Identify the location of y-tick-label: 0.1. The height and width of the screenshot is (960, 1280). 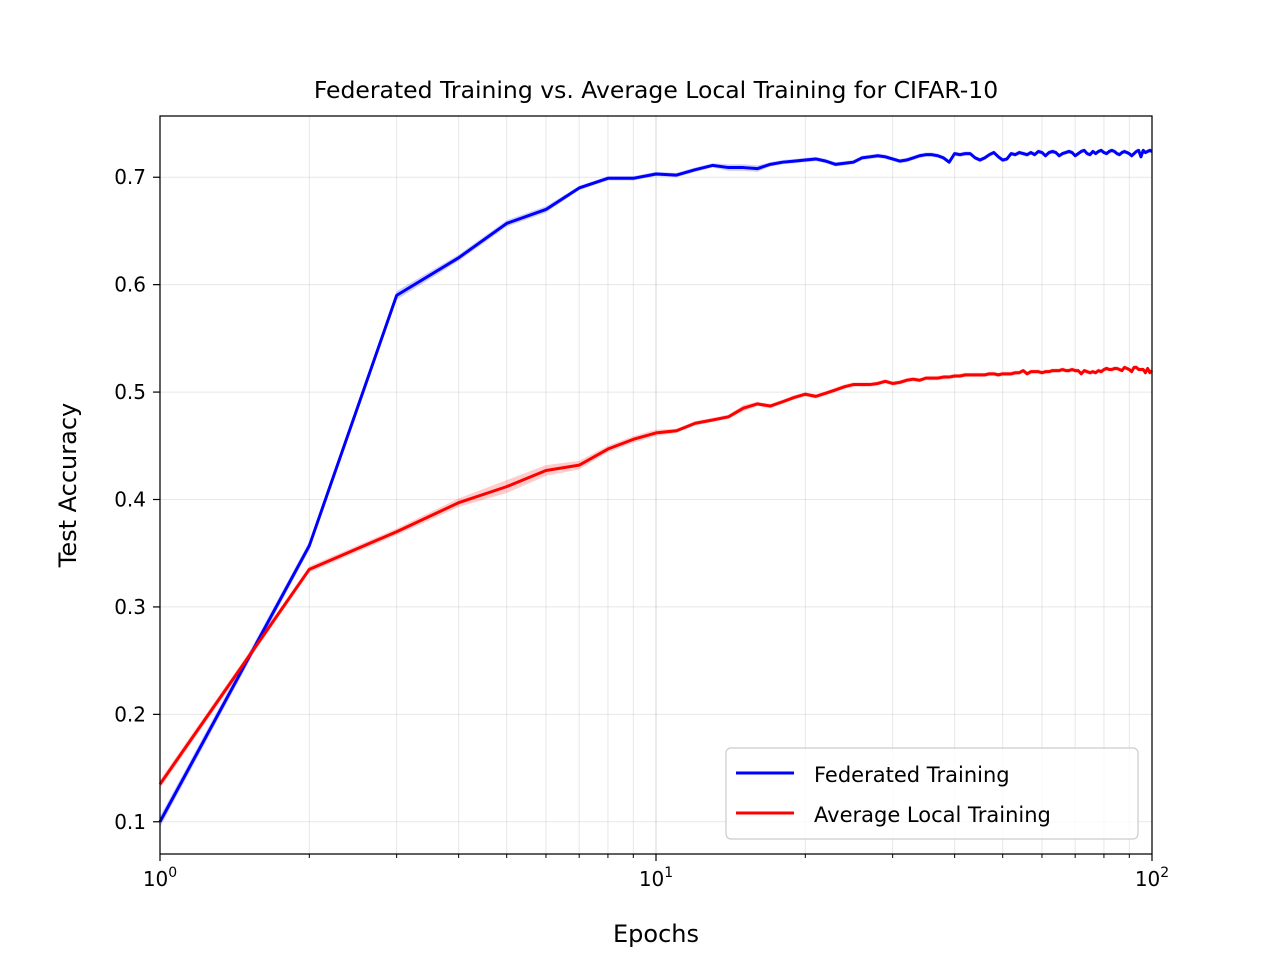
(130, 822).